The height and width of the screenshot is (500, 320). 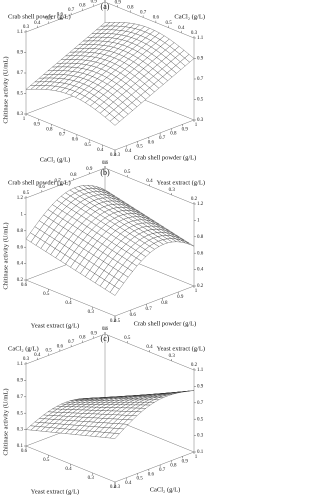 I want to click on y-tick-label: 1, so click(x=24, y=119).